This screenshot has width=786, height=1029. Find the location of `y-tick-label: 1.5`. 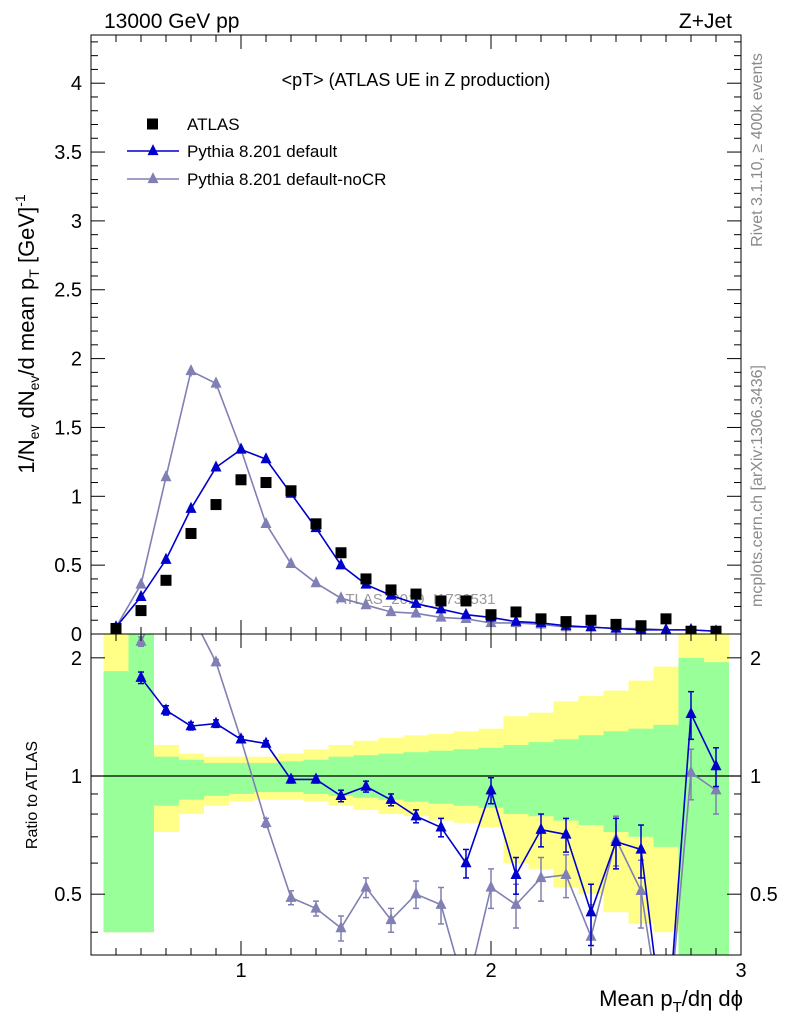

y-tick-label: 1.5 is located at coordinates (68, 428).